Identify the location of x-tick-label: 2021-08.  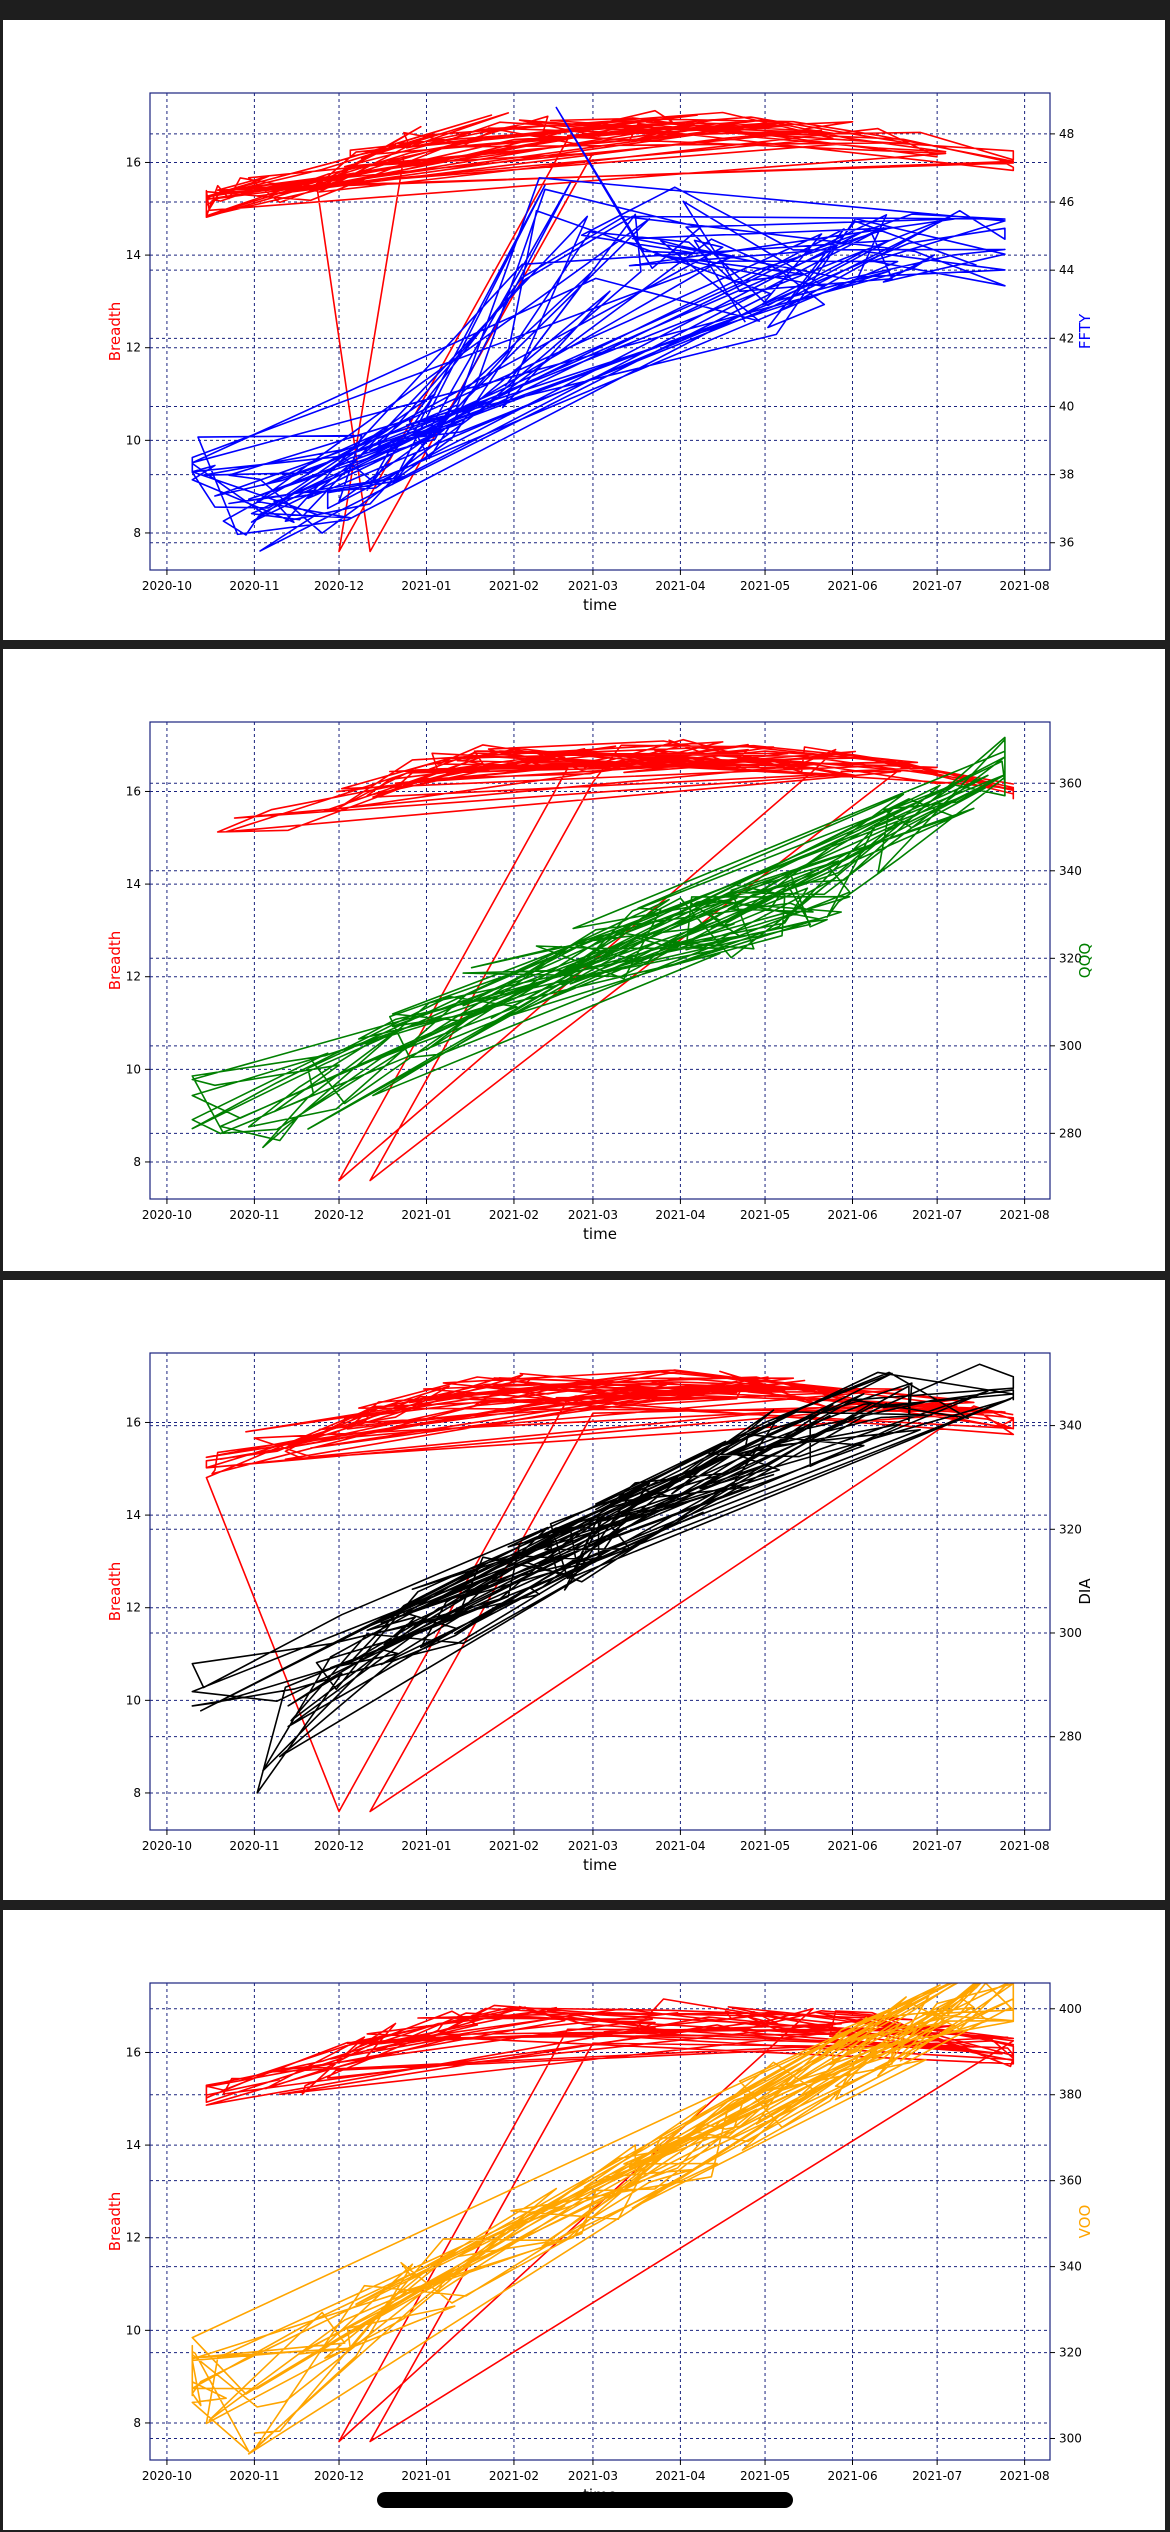
(1025, 586).